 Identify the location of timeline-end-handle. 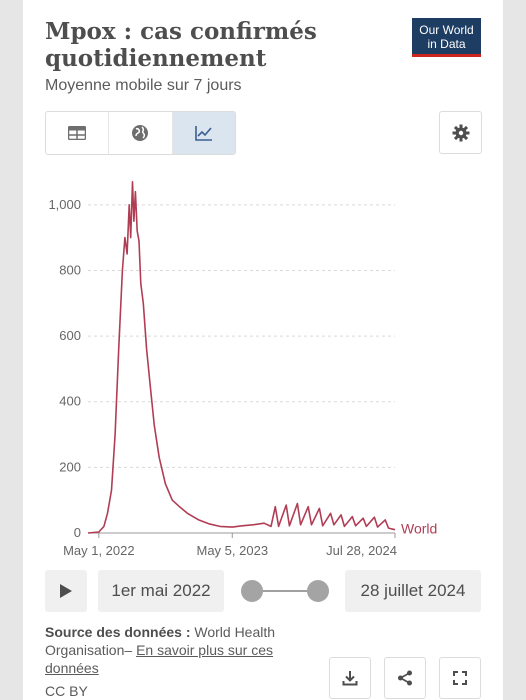
(318, 591).